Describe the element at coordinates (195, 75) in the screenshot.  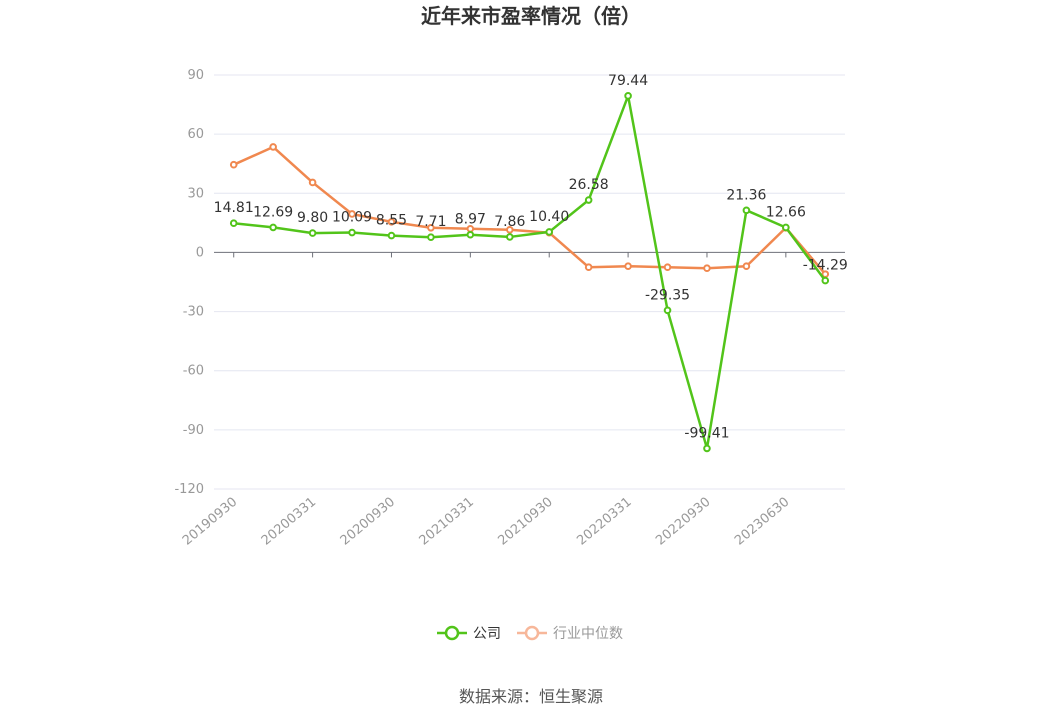
I see `y-tick-label: 90` at that location.